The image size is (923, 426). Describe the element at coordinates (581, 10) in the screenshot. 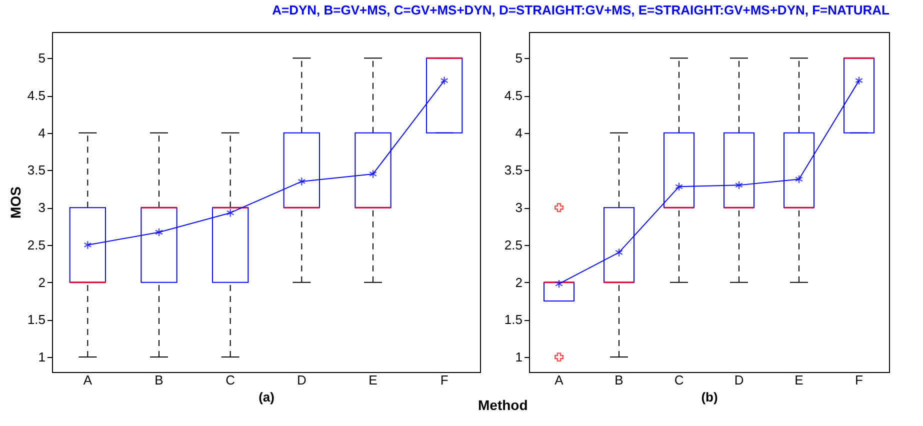

I see `text: A=DYN, B=GV+MS, C=GV+MS+DYN, D=STRAIGHT:GV+MS, E=STRAIGHT:GV+MS+DYN, F=NATURAL` at that location.